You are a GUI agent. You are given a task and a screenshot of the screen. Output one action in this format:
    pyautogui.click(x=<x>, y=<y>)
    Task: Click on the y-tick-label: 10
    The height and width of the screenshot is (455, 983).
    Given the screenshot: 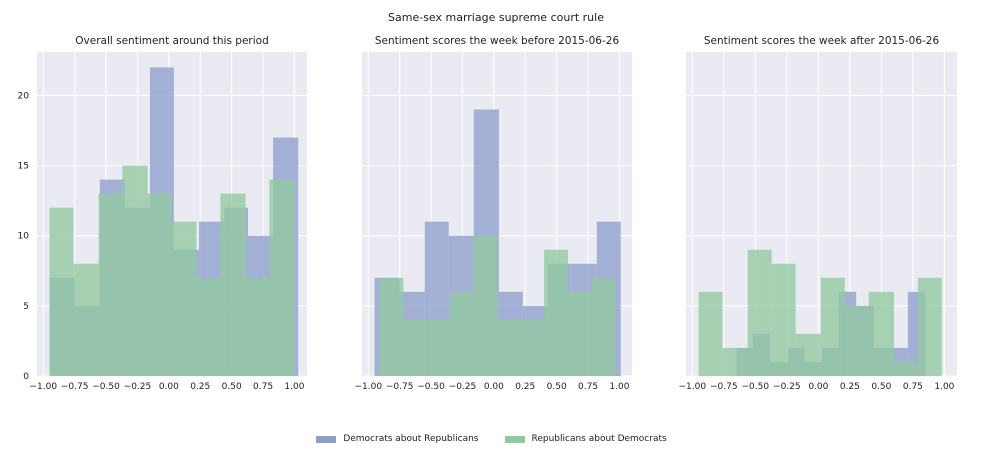 What is the action you would take?
    pyautogui.click(x=24, y=237)
    